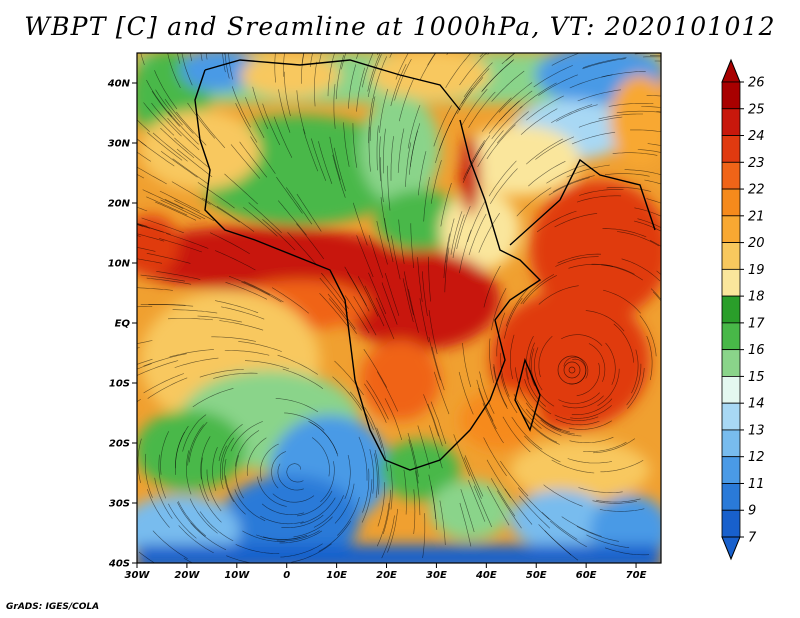 The width and height of the screenshot is (800, 618). I want to click on colorbar-label: 22, so click(756, 190).